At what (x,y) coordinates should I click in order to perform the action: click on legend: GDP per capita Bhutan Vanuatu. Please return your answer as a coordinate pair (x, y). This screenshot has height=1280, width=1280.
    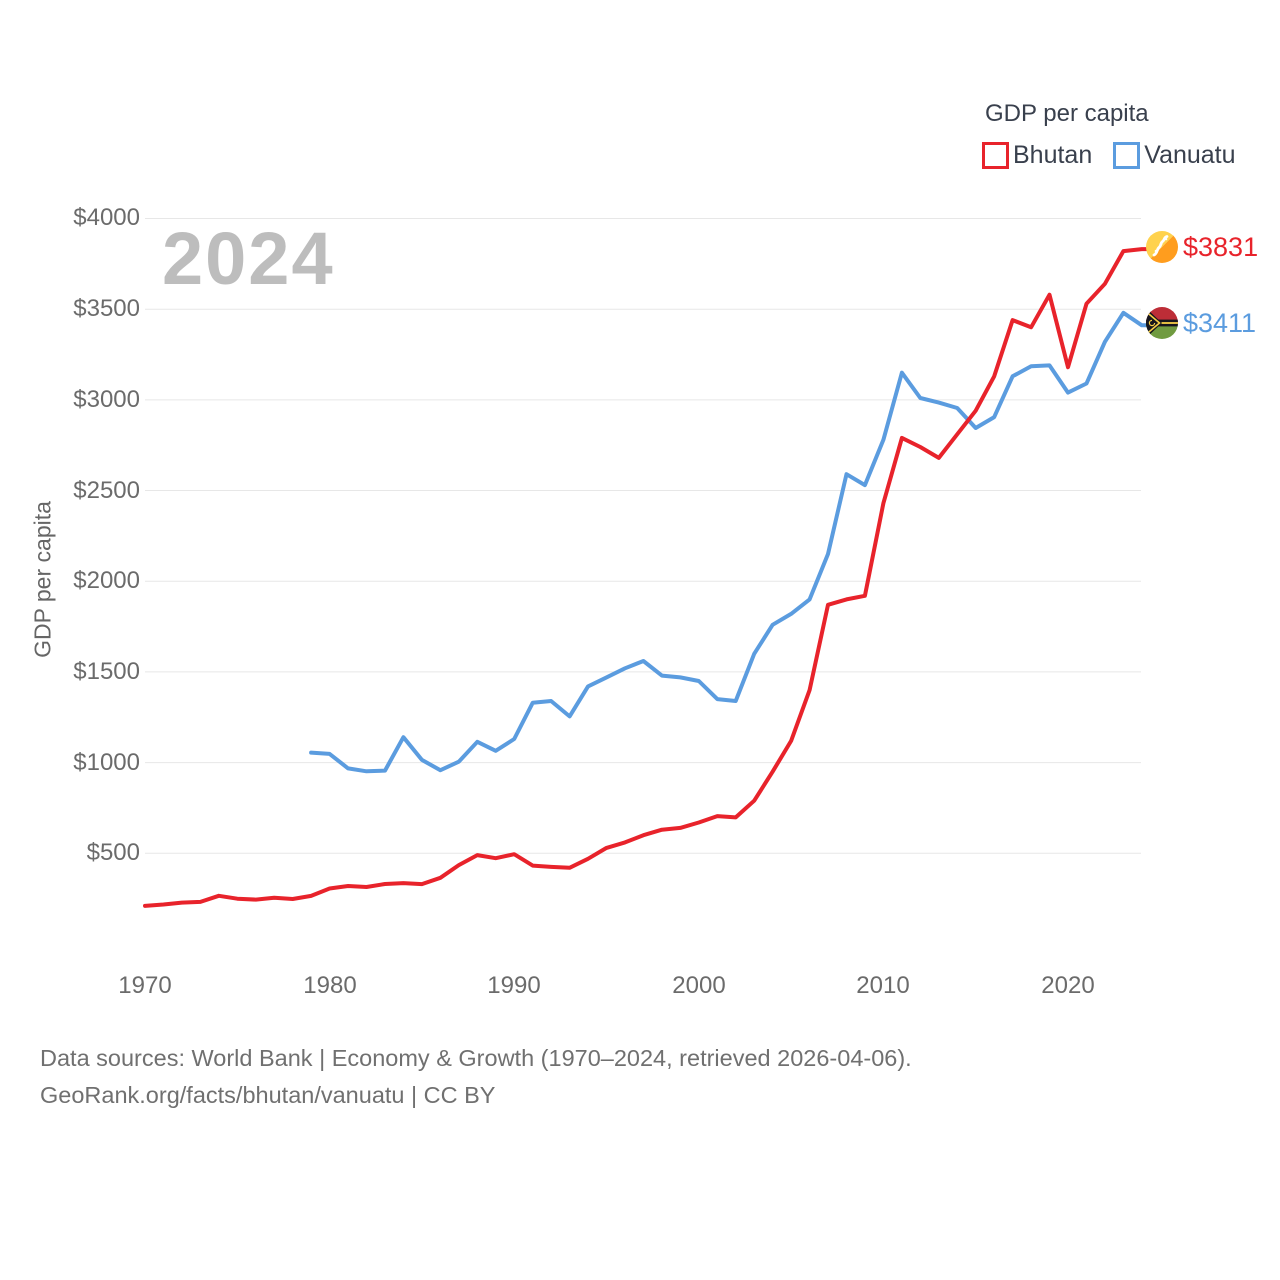
    Looking at the image, I should click on (1109, 134).